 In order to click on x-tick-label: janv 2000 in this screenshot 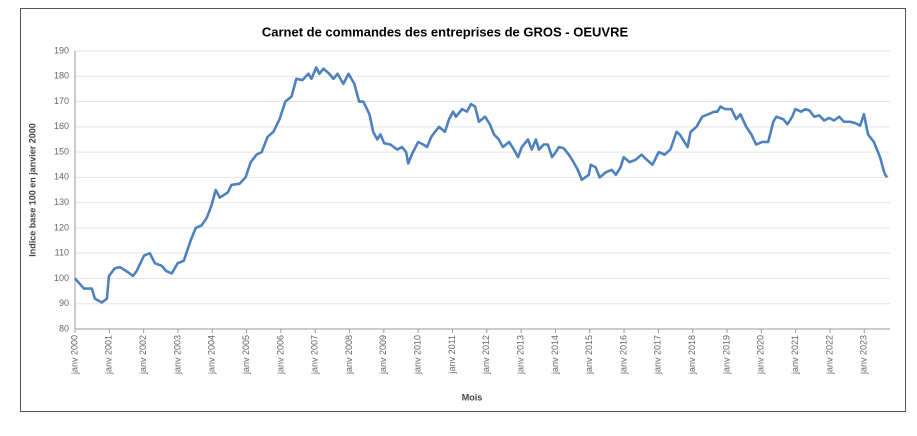, I will do `click(74, 355)`.